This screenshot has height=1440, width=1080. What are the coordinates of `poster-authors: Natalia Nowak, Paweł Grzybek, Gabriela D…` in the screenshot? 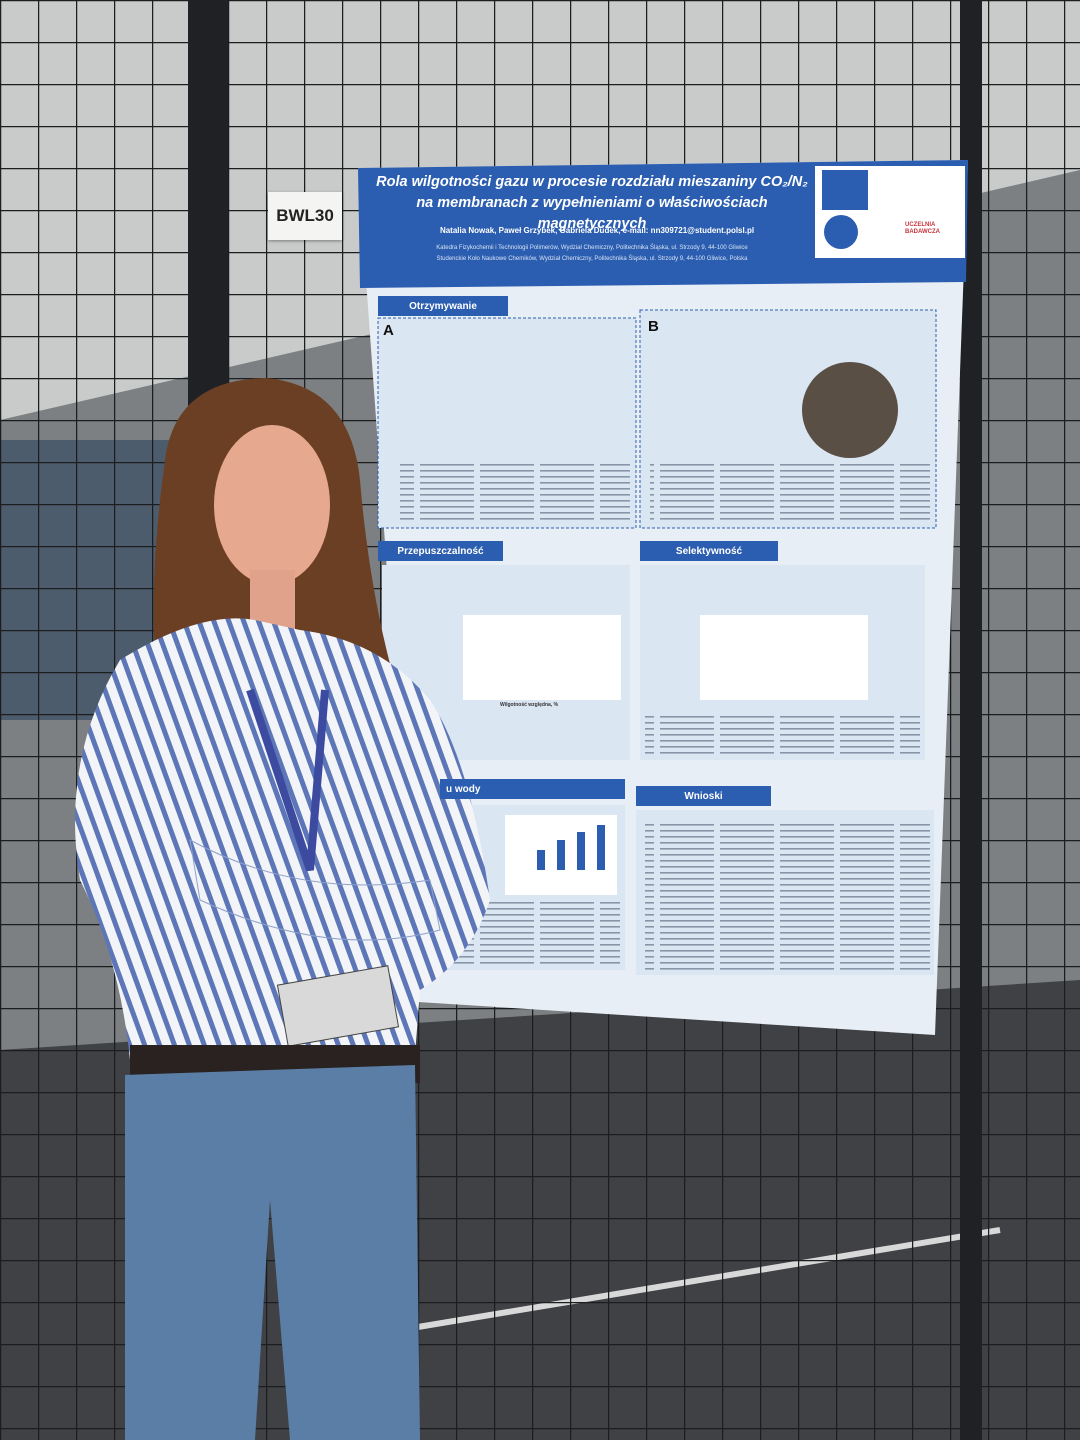 It's located at (597, 230).